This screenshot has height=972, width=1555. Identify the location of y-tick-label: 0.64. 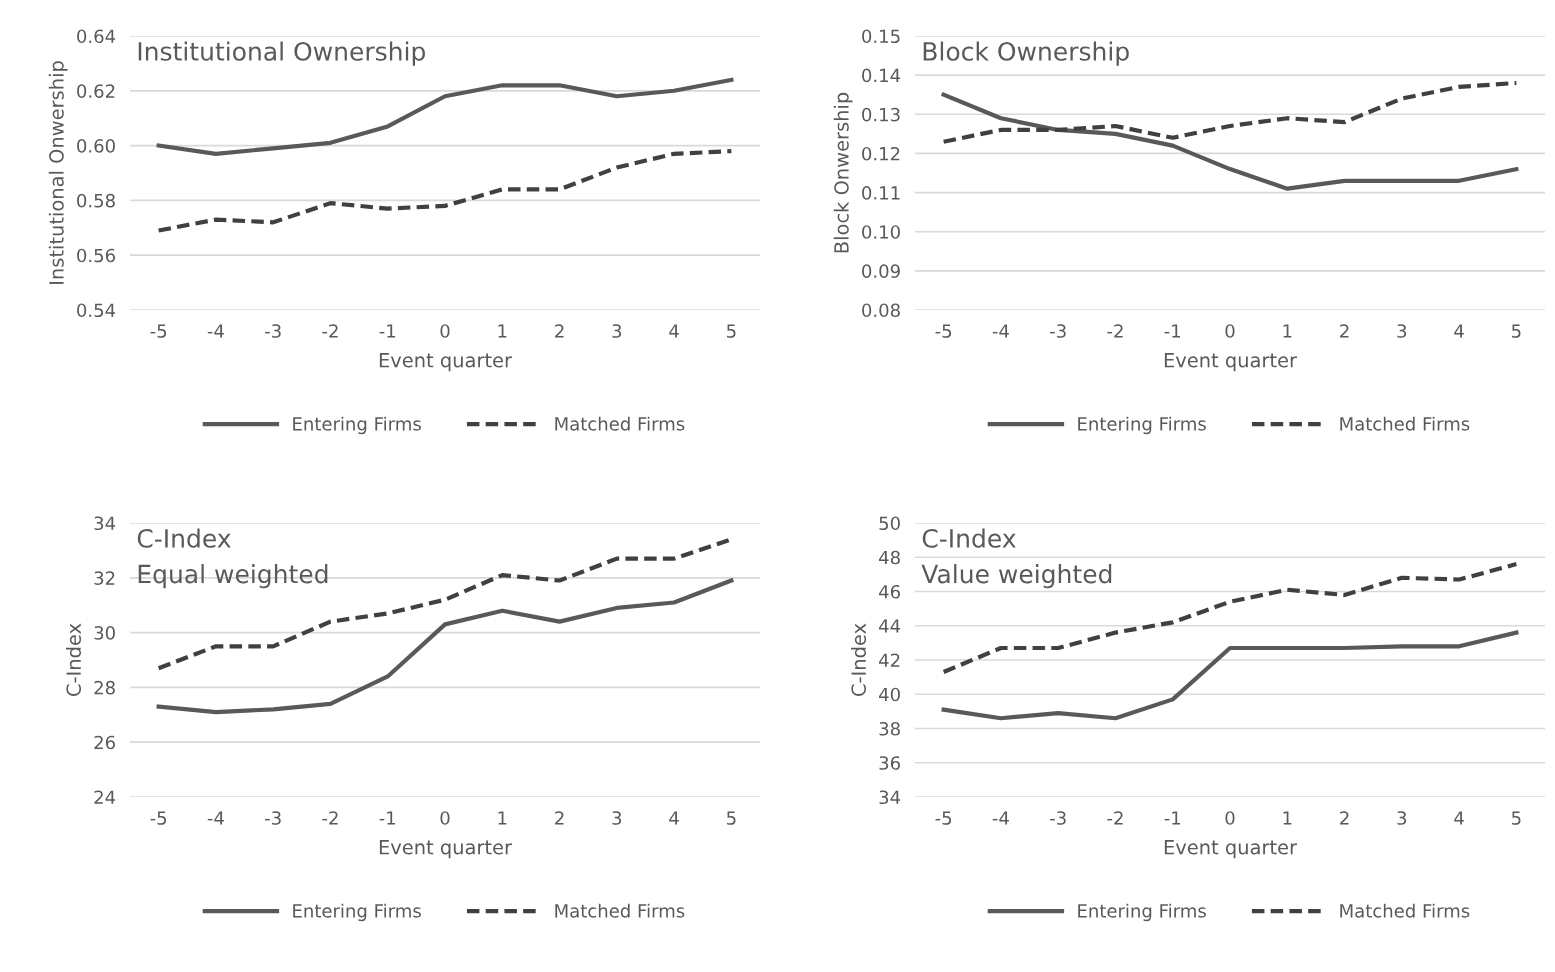
(96, 36).